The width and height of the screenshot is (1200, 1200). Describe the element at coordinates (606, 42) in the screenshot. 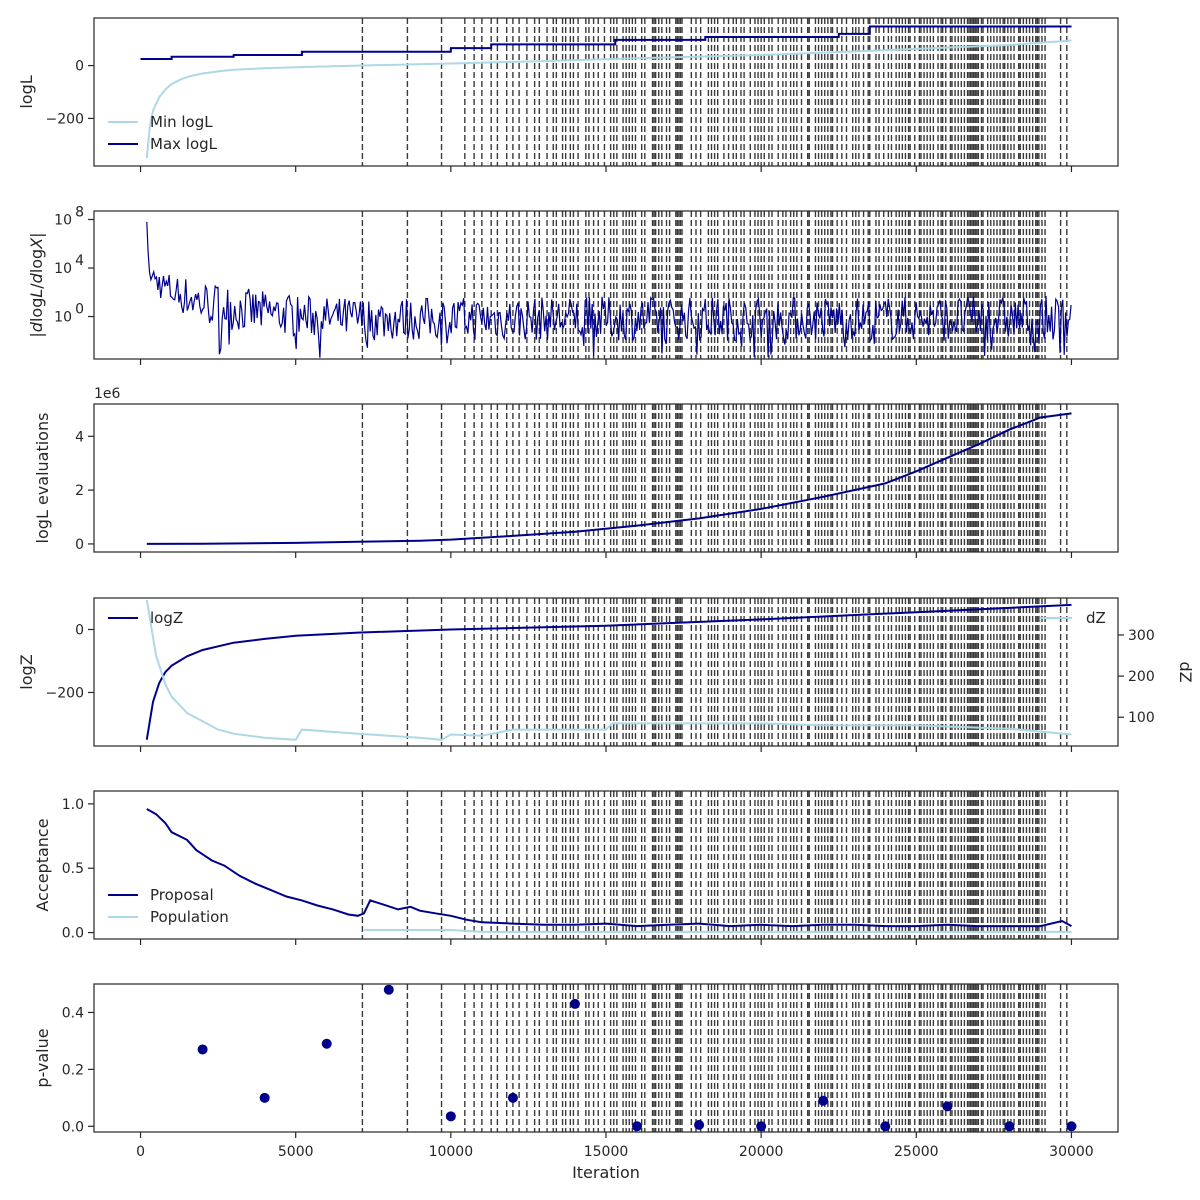

I see `series-line-max-logl` at that location.